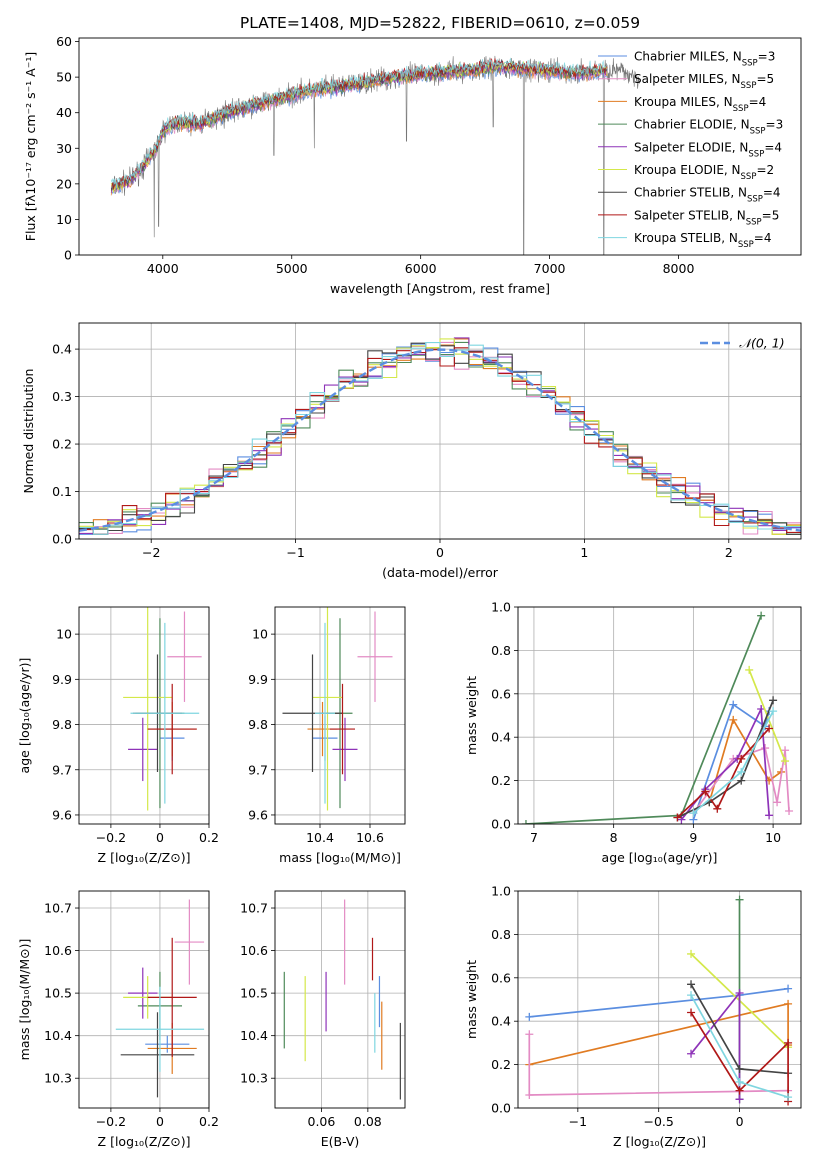 The width and height of the screenshot is (819, 1170). I want to click on y-tick-label: 0.0, so click(501, 1108).